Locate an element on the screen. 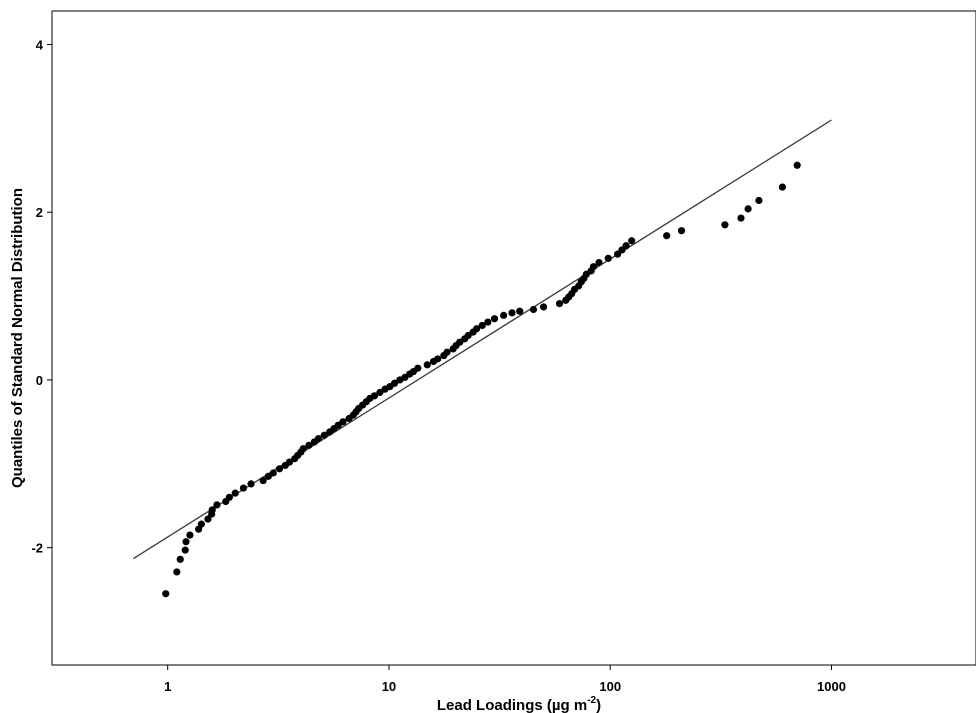  y-tick-label: 4 is located at coordinates (40, 45).